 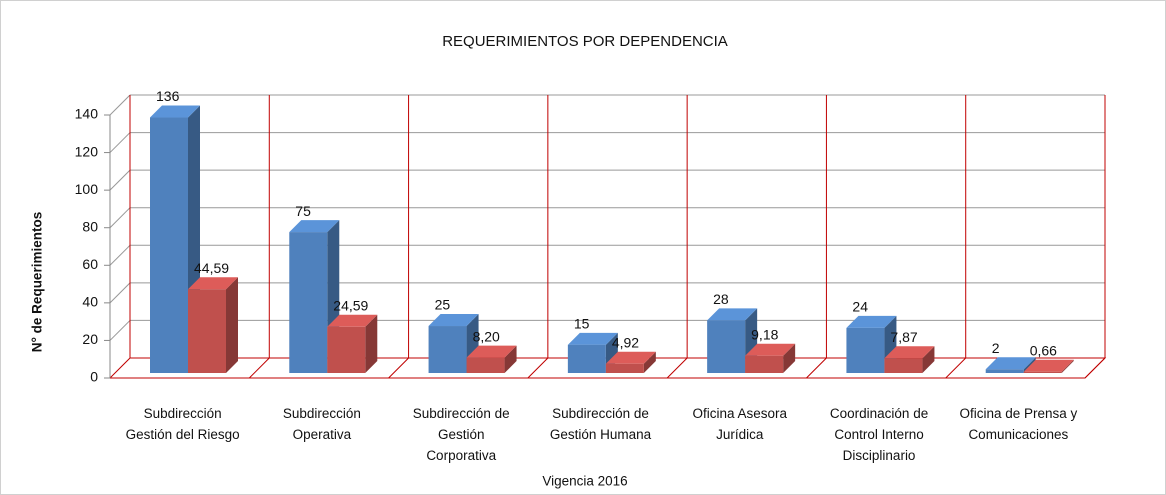 What do you see at coordinates (182, 424) in the screenshot?
I see `x-tick-label: Subdirección Gestión del Riesgo` at bounding box center [182, 424].